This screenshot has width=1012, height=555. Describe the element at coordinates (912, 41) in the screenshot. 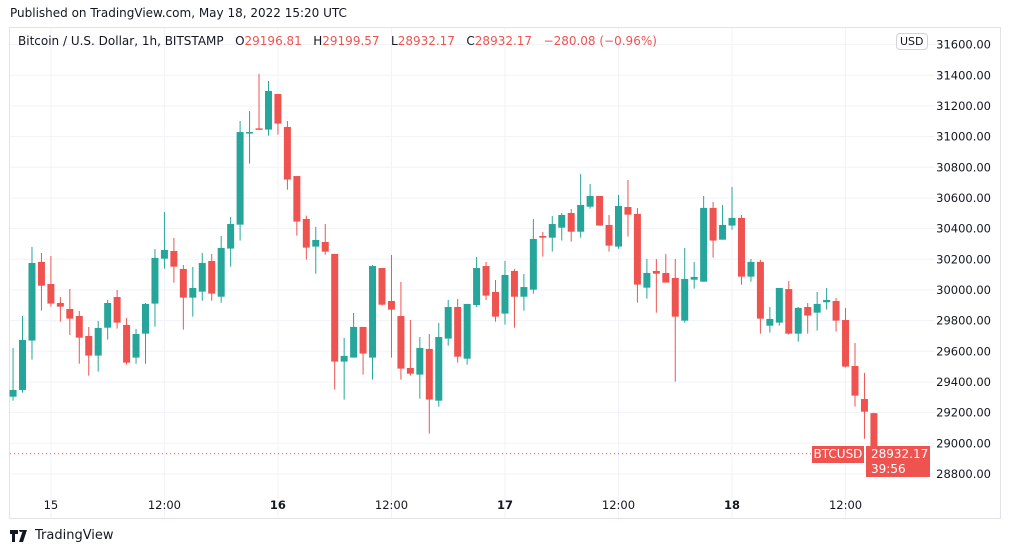

I see `currency-button: USD` at that location.